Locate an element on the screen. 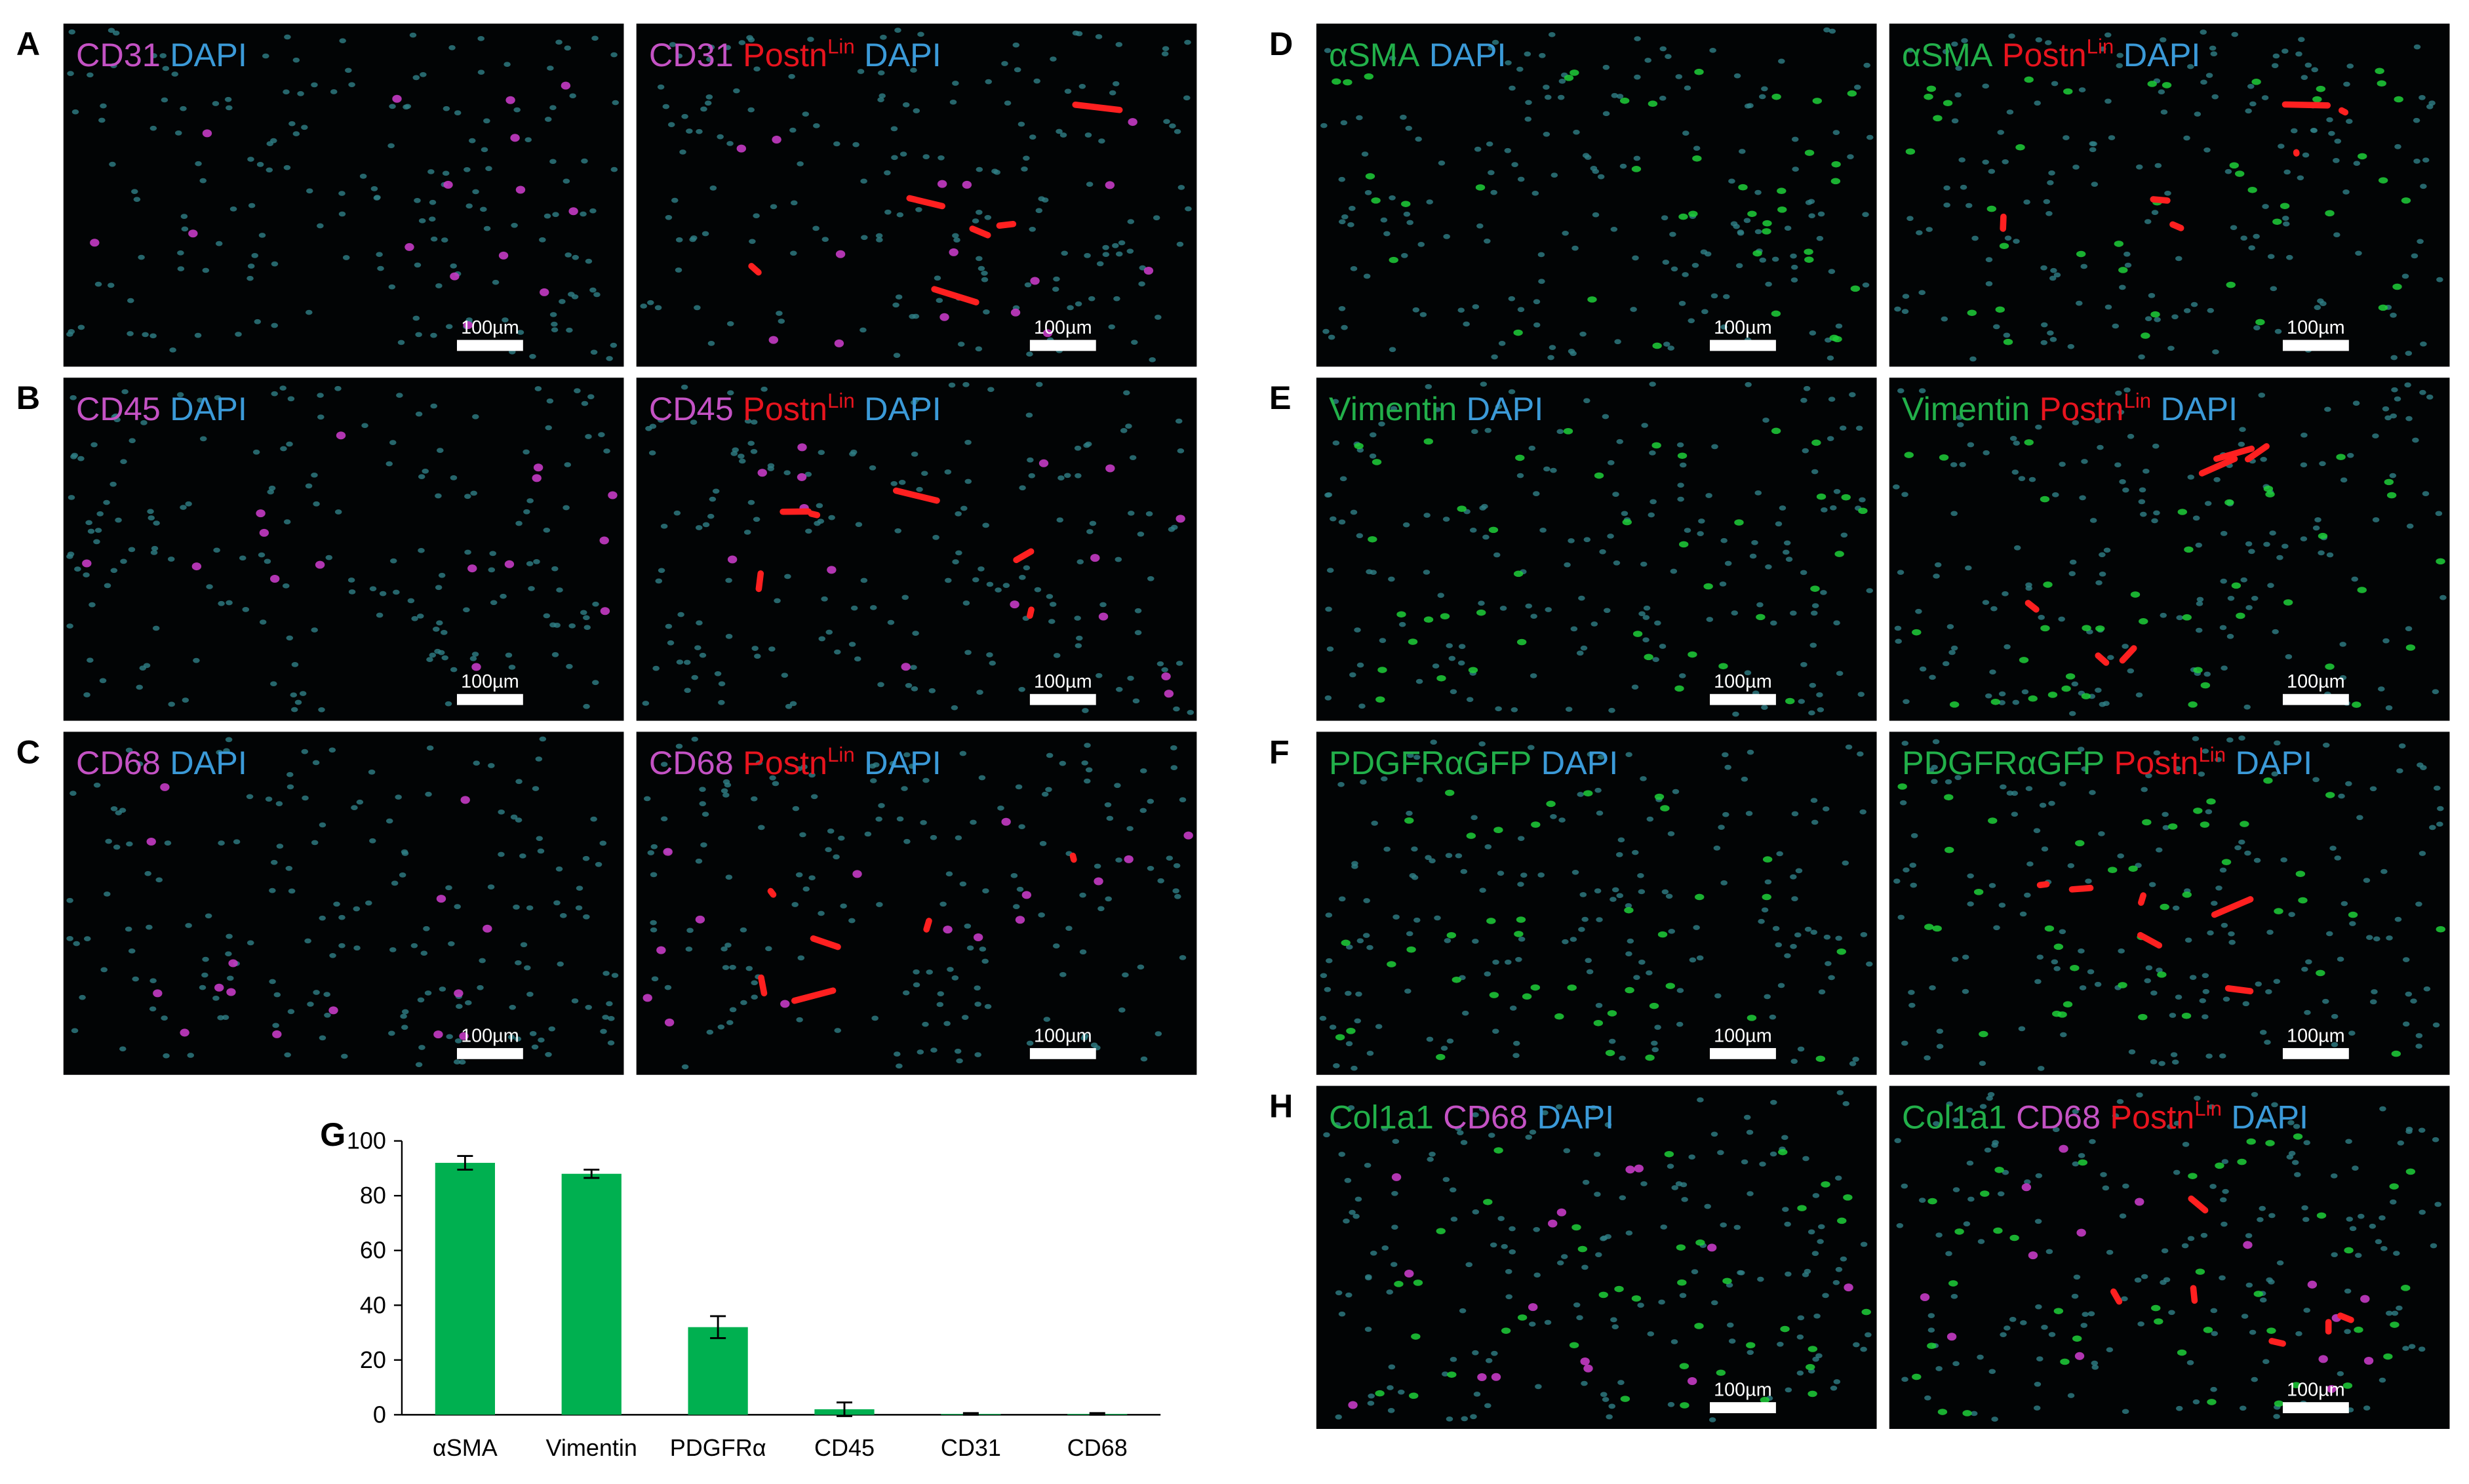  micrograph-background is located at coordinates (344, 903).